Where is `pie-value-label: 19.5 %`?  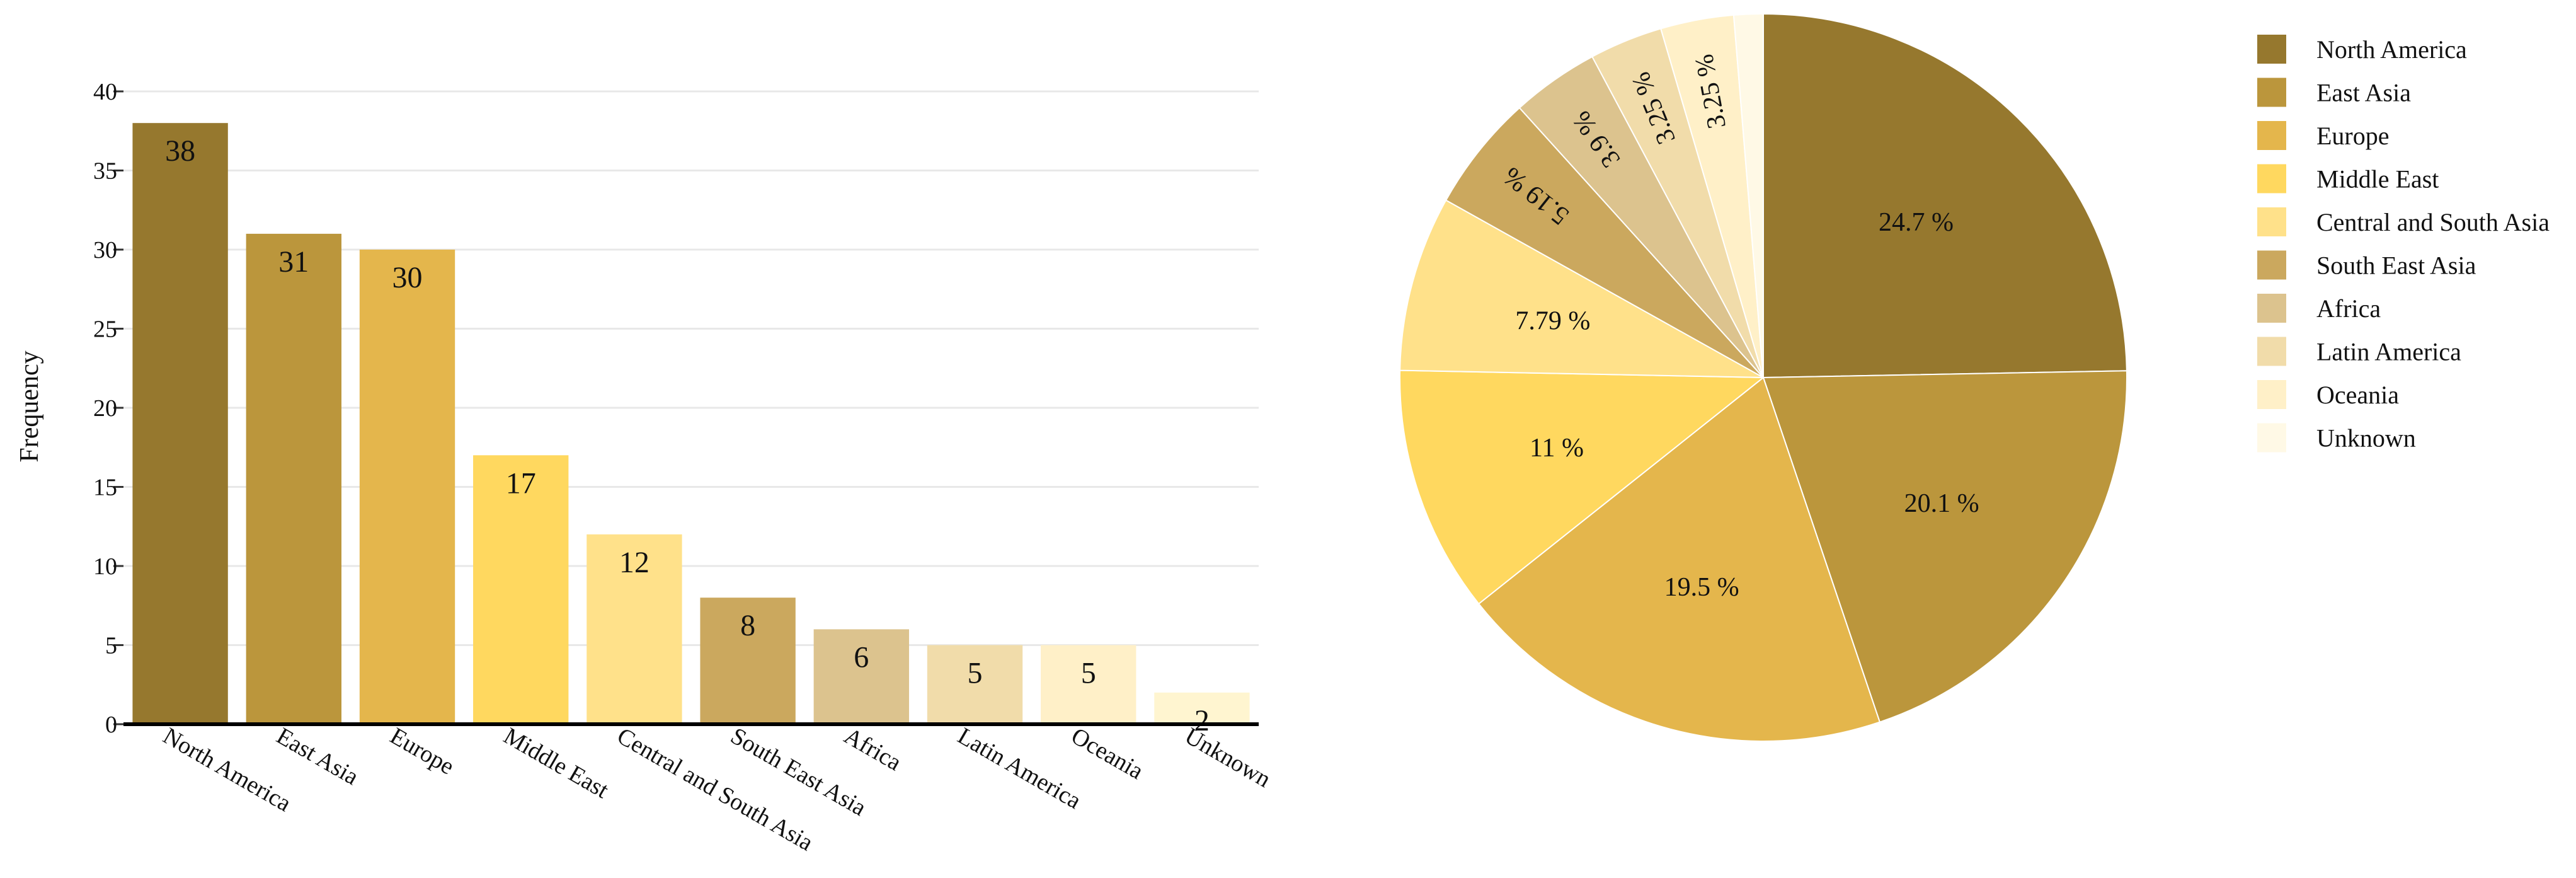
pie-value-label: 19.5 % is located at coordinates (1701, 587).